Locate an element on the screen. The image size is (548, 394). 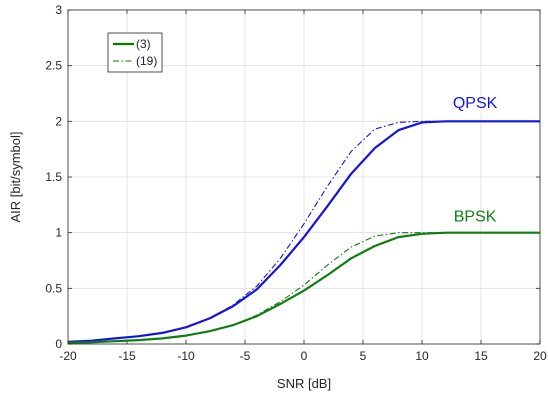
legend-box is located at coordinates (135, 52).